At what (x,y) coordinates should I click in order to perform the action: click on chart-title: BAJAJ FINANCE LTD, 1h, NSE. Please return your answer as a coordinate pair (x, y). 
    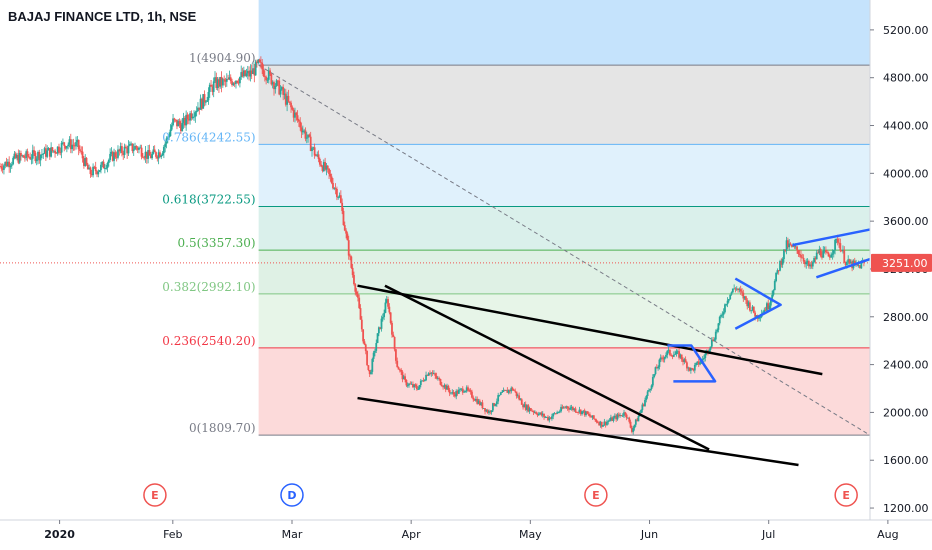
    Looking at the image, I should click on (102, 16).